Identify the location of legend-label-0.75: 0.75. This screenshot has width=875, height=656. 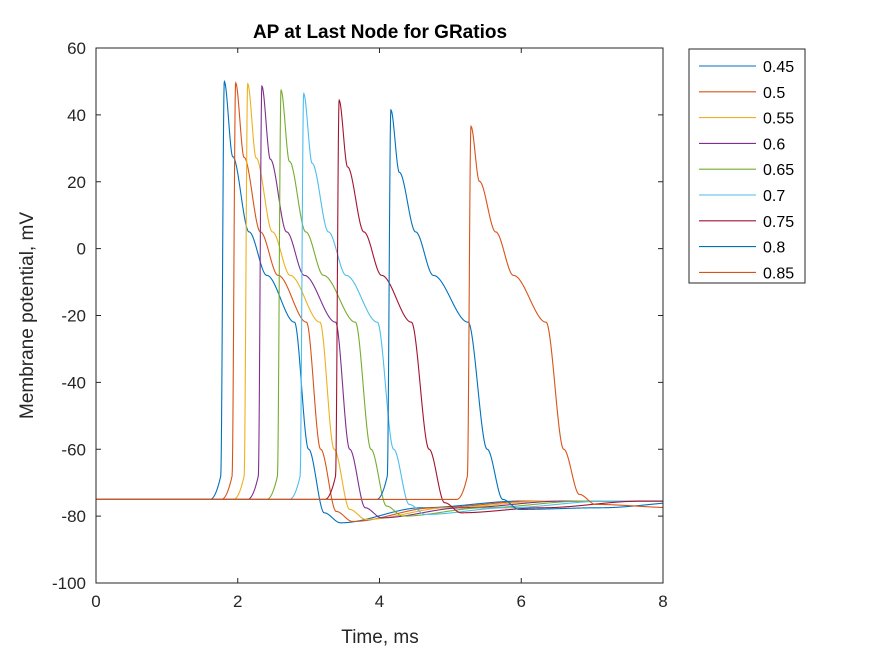
(778, 222).